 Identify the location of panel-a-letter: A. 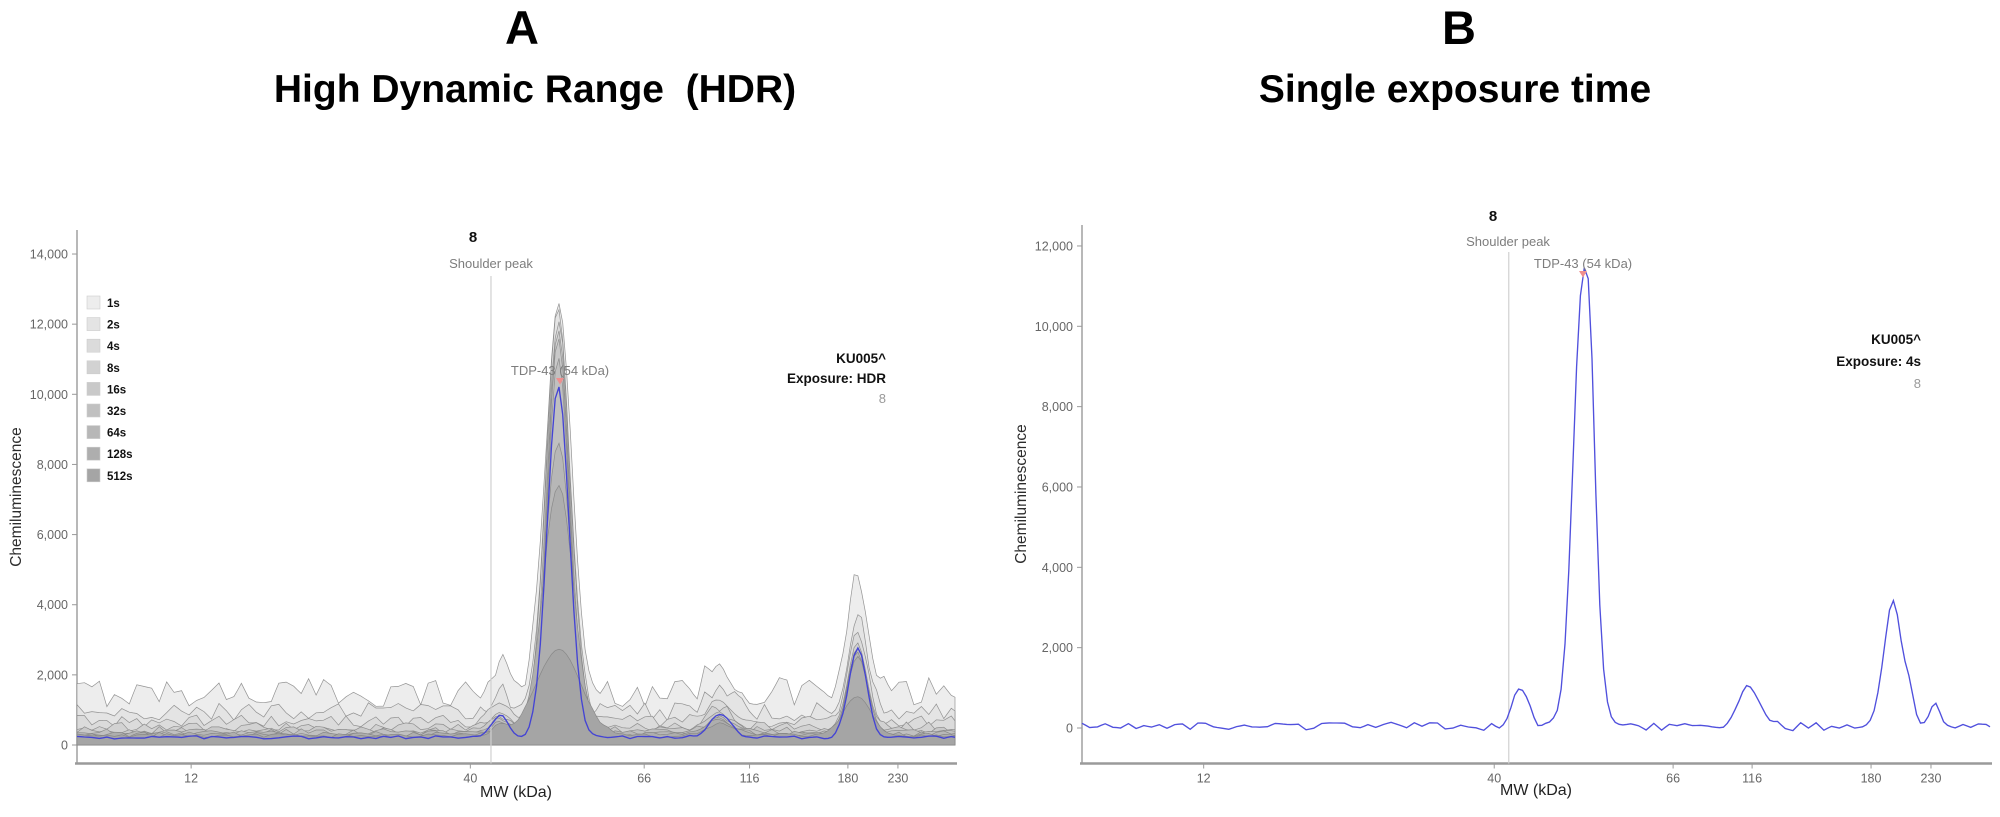
(522, 27).